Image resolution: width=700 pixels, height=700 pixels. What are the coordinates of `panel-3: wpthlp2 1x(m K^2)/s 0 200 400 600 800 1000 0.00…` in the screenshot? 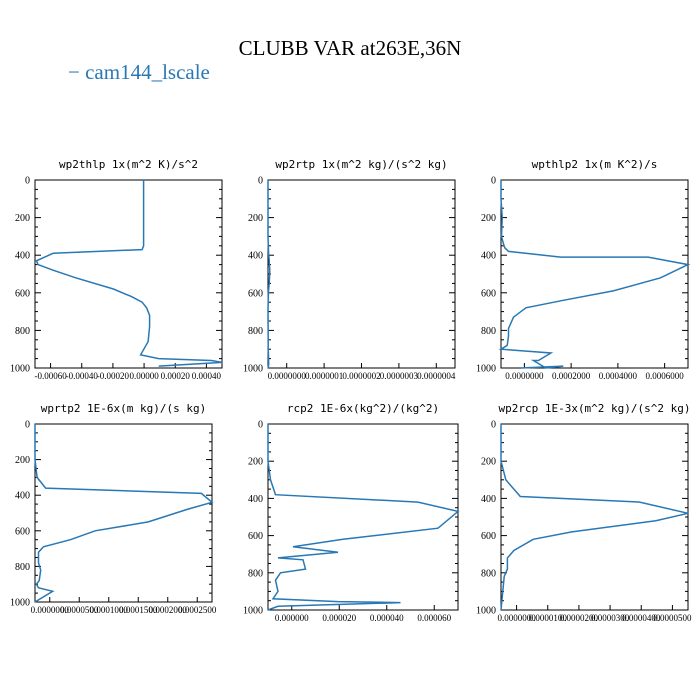 It's located at (583, 269).